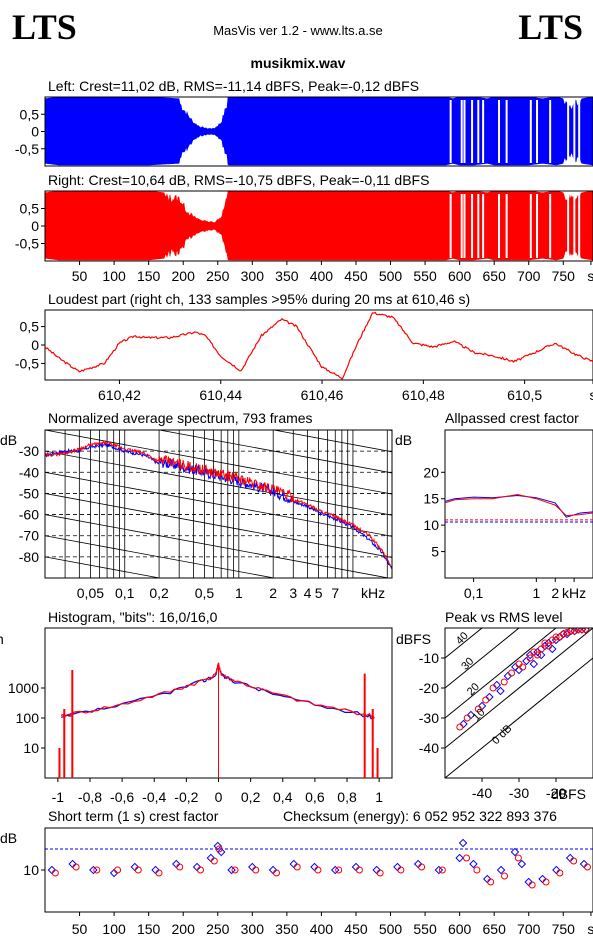 This screenshot has height=938, width=593. What do you see at coordinates (503, 617) in the screenshot?
I see `peak-vs-rms-title: Peak vs RMS level` at bounding box center [503, 617].